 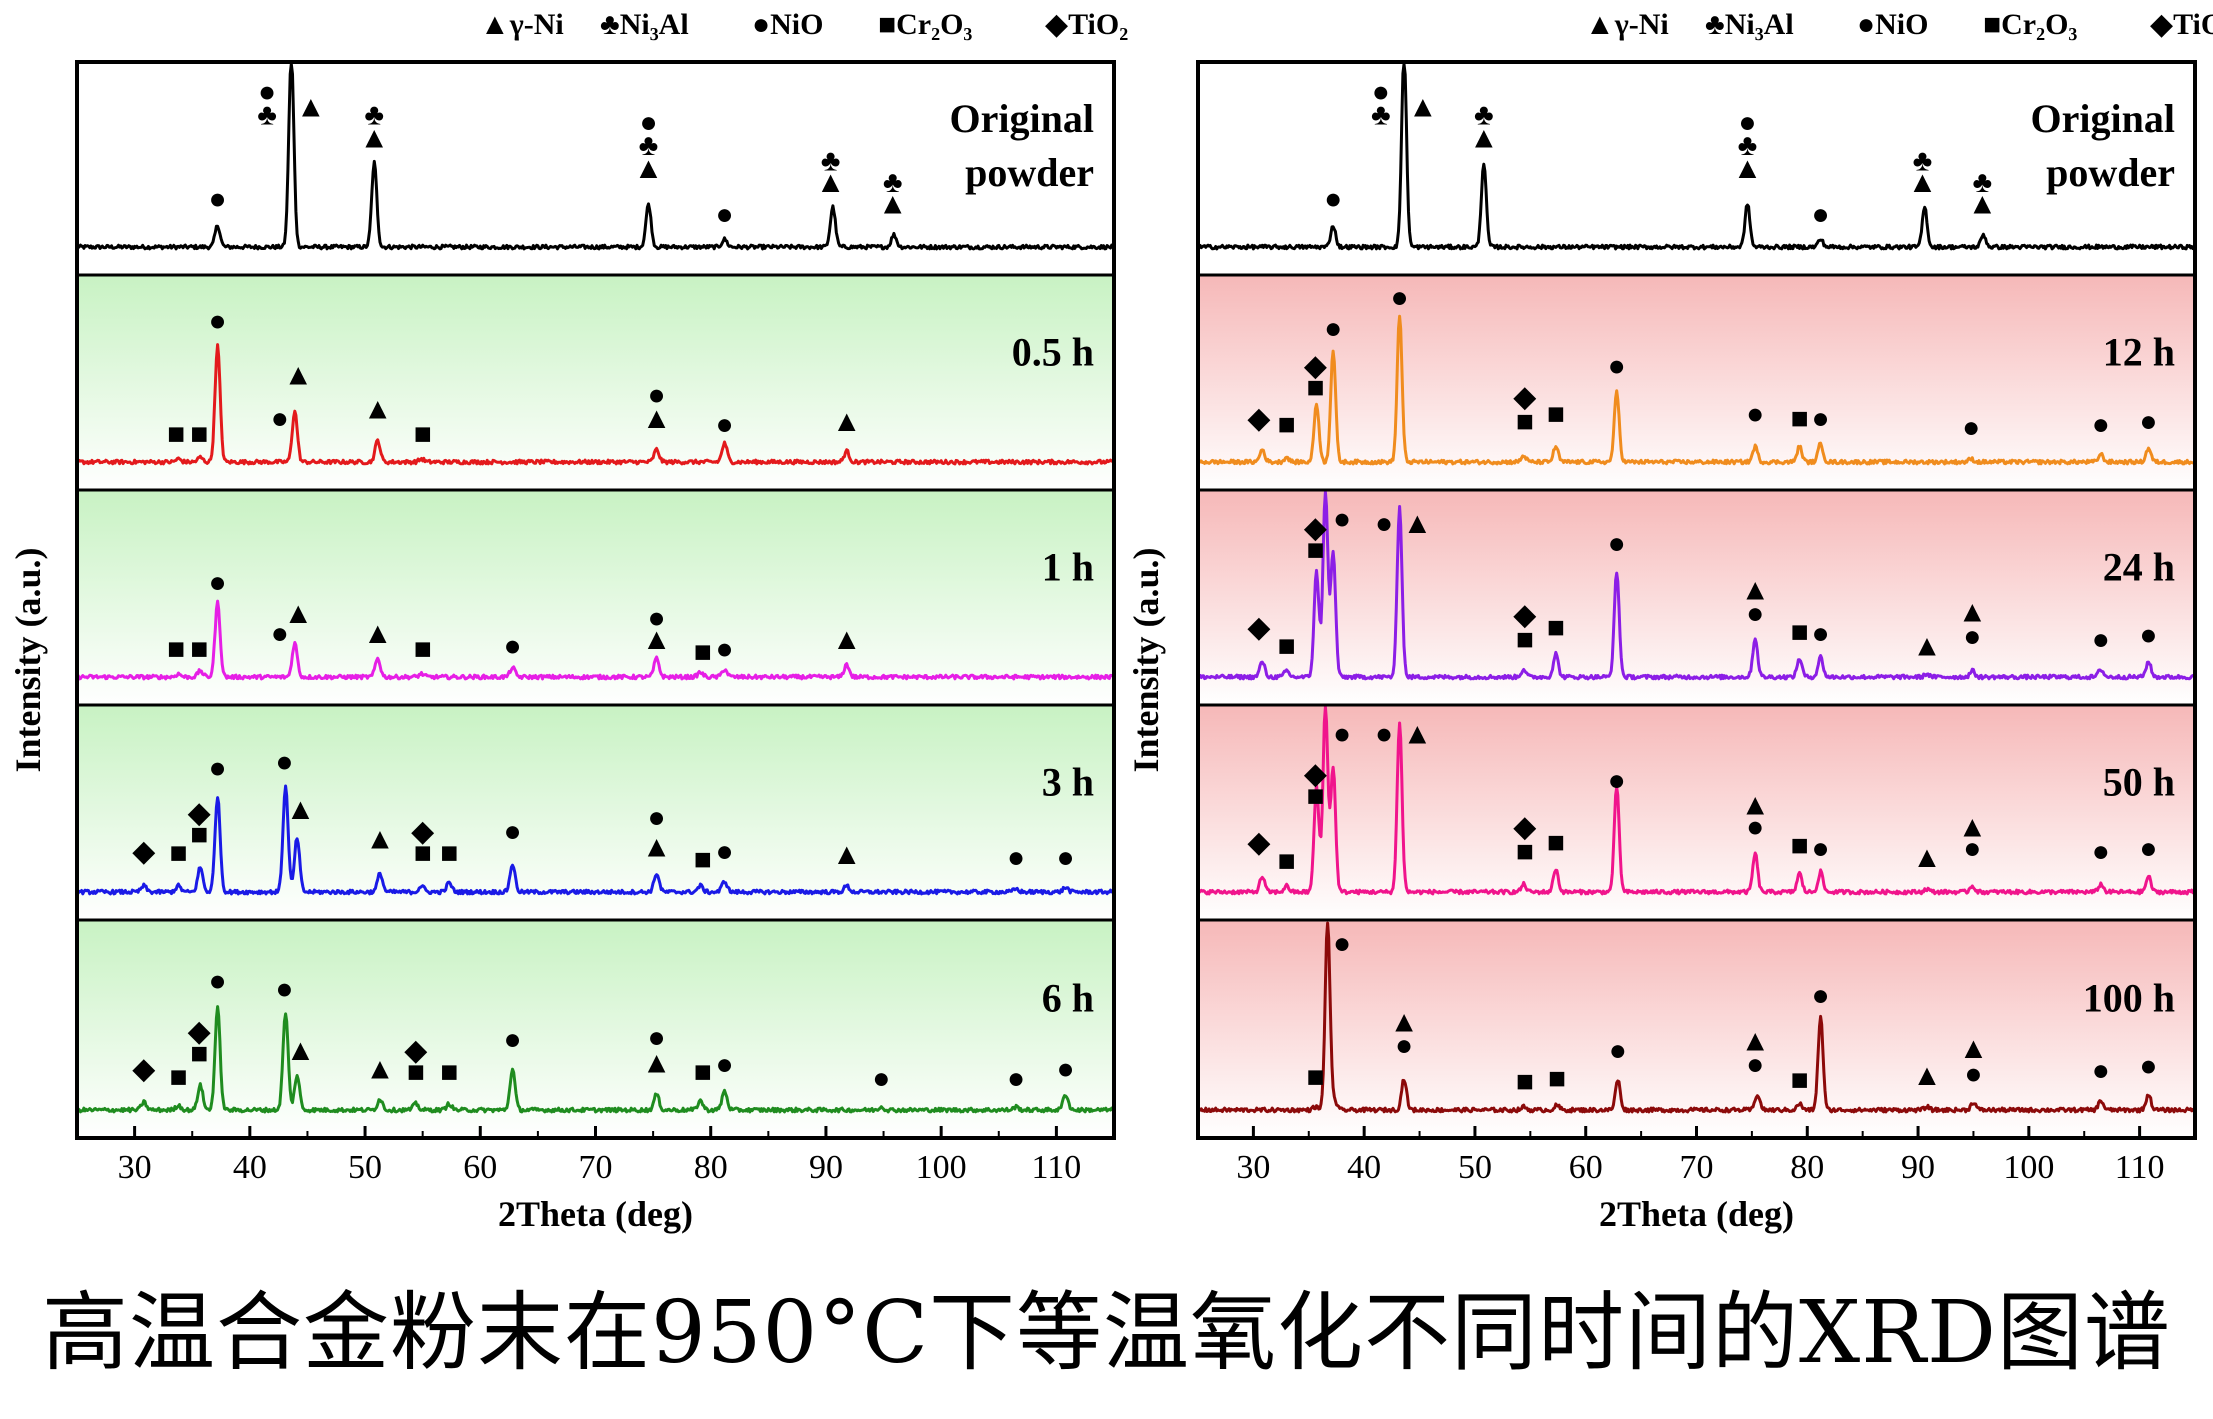 I want to click on legend-entry: ▲γ-Ni, so click(x=522, y=24).